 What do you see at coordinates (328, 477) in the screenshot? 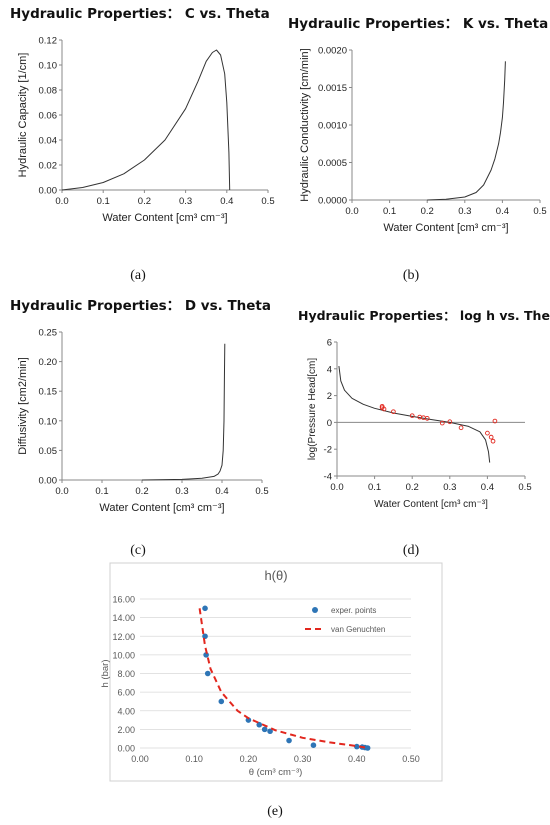
I see `y-tick-label: -4` at bounding box center [328, 477].